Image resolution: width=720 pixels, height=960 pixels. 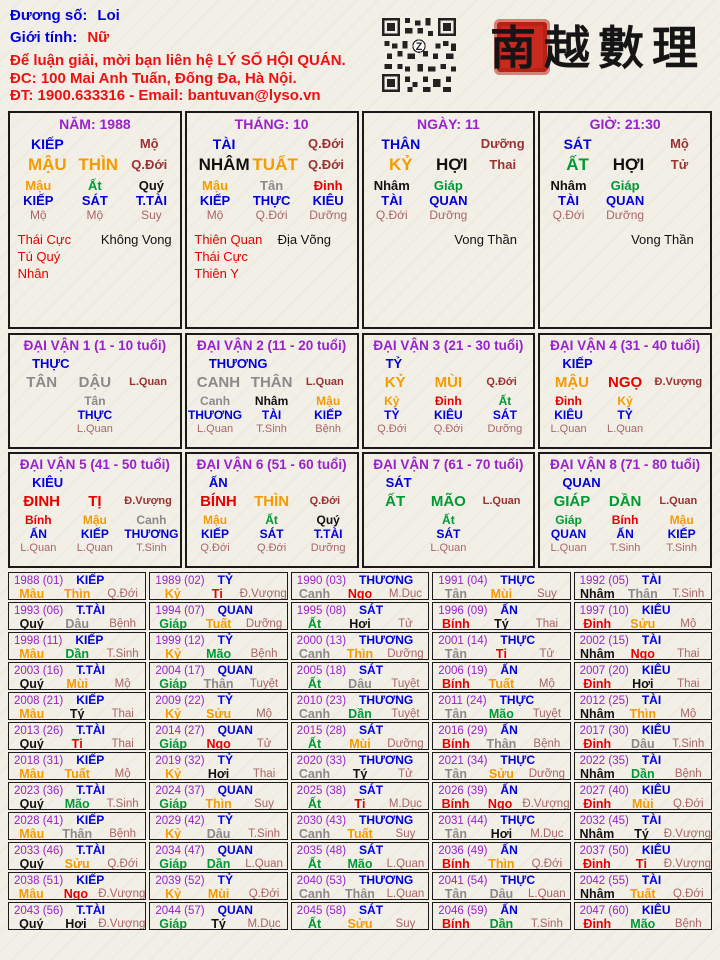 I want to click on year-branch: Dần, so click(x=501, y=923).